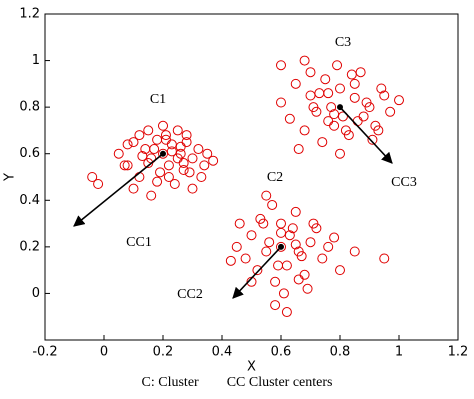 The height and width of the screenshot is (399, 474). What do you see at coordinates (158, 99) in the screenshot?
I see `annotation: C1` at bounding box center [158, 99].